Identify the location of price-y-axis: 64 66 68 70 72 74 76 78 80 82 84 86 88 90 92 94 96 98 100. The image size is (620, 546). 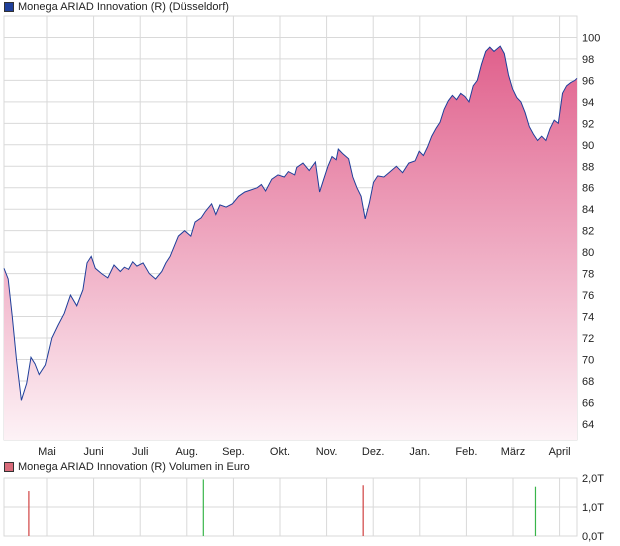
(591, 231).